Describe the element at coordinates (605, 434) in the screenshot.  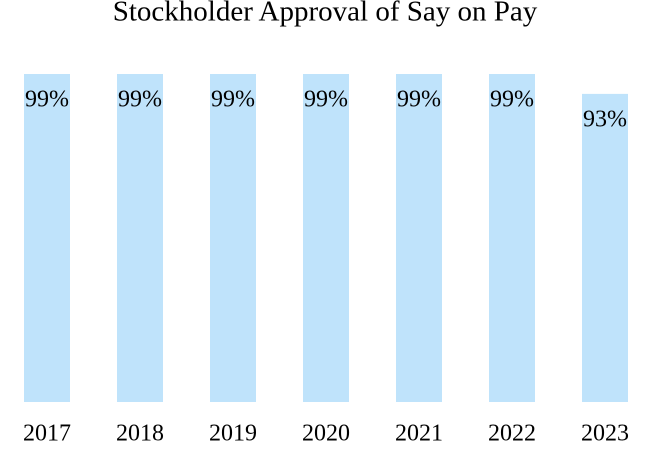
I see `x-tick-label: 2023` at that location.